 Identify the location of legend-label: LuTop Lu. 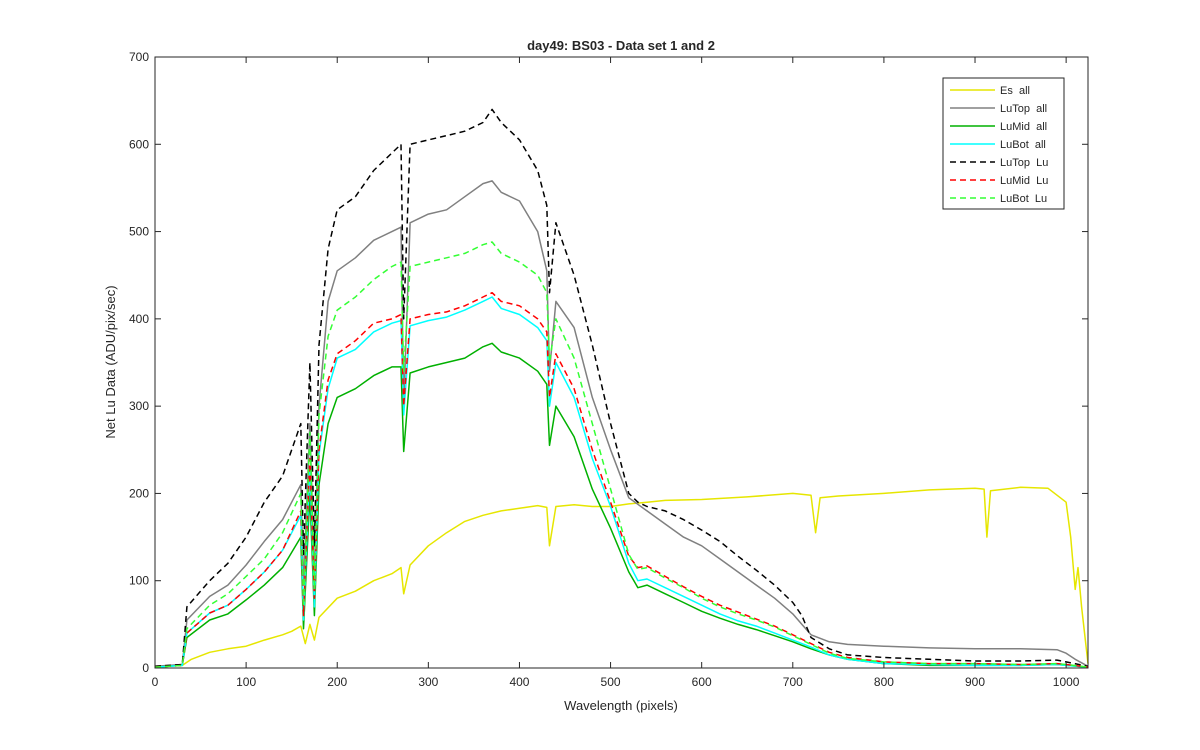
(1024, 163).